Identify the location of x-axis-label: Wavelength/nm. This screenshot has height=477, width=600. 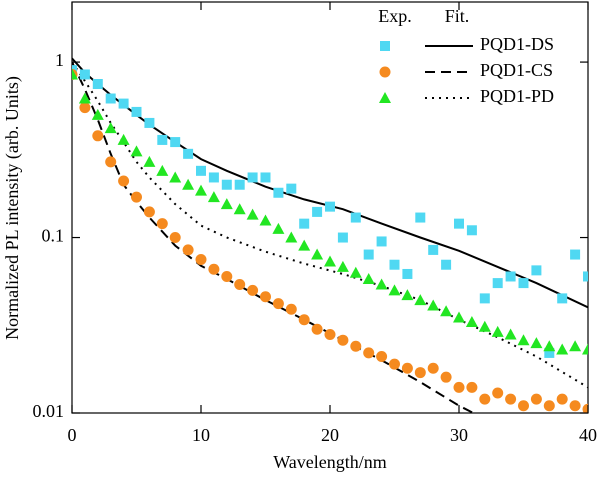
(330, 462).